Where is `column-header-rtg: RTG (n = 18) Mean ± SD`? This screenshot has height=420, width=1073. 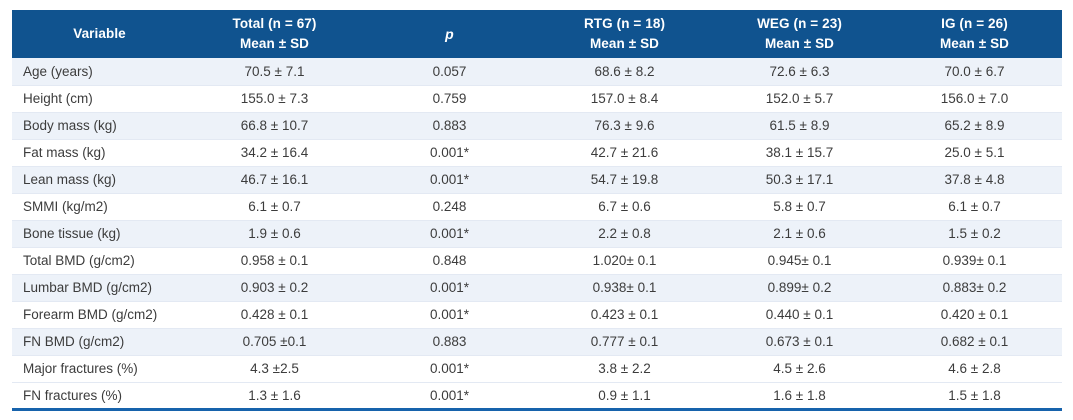
column-header-rtg: RTG (n = 18) Mean ± SD is located at coordinates (624, 34).